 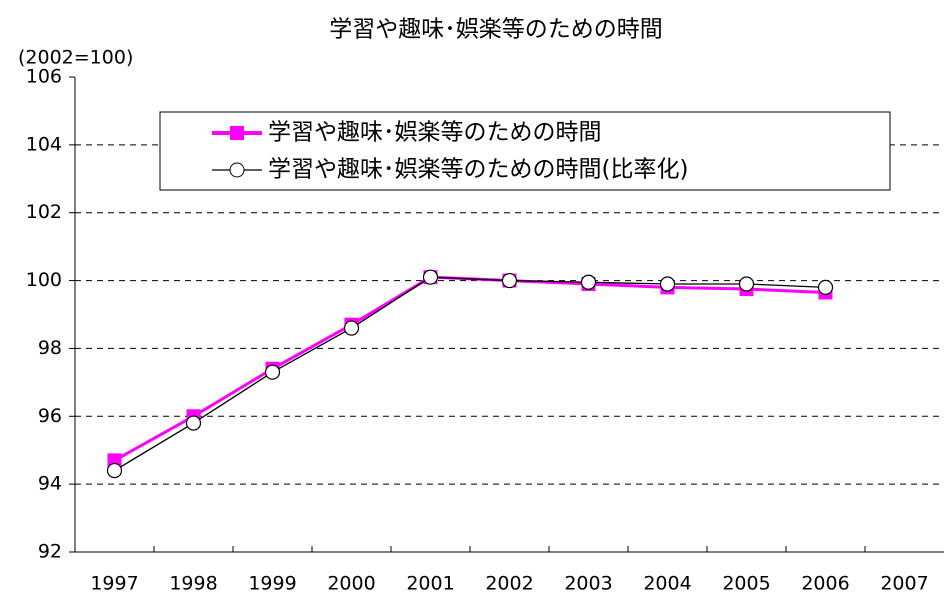 What do you see at coordinates (50, 416) in the screenshot?
I see `y-tick-label: 96` at bounding box center [50, 416].